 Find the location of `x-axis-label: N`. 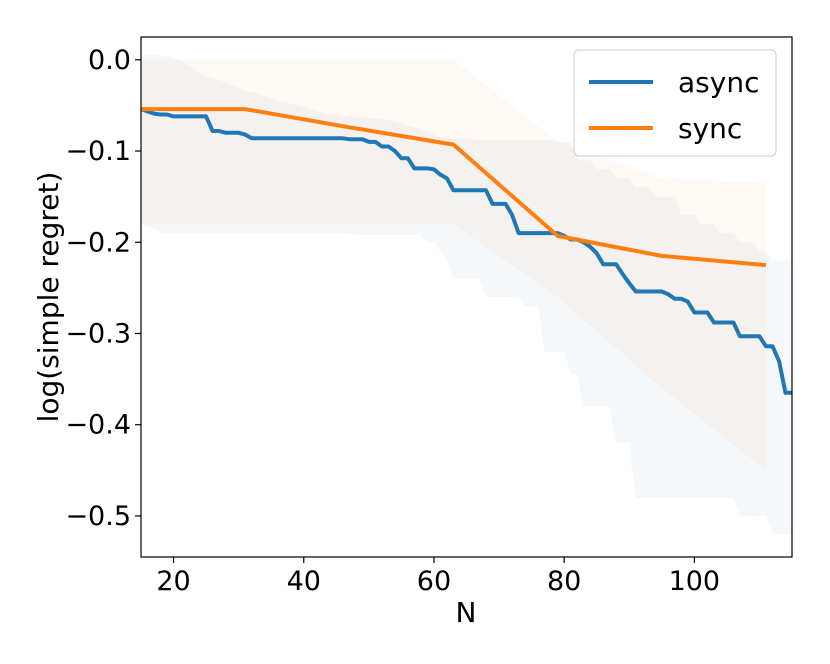

x-axis-label: N is located at coordinates (466, 612).